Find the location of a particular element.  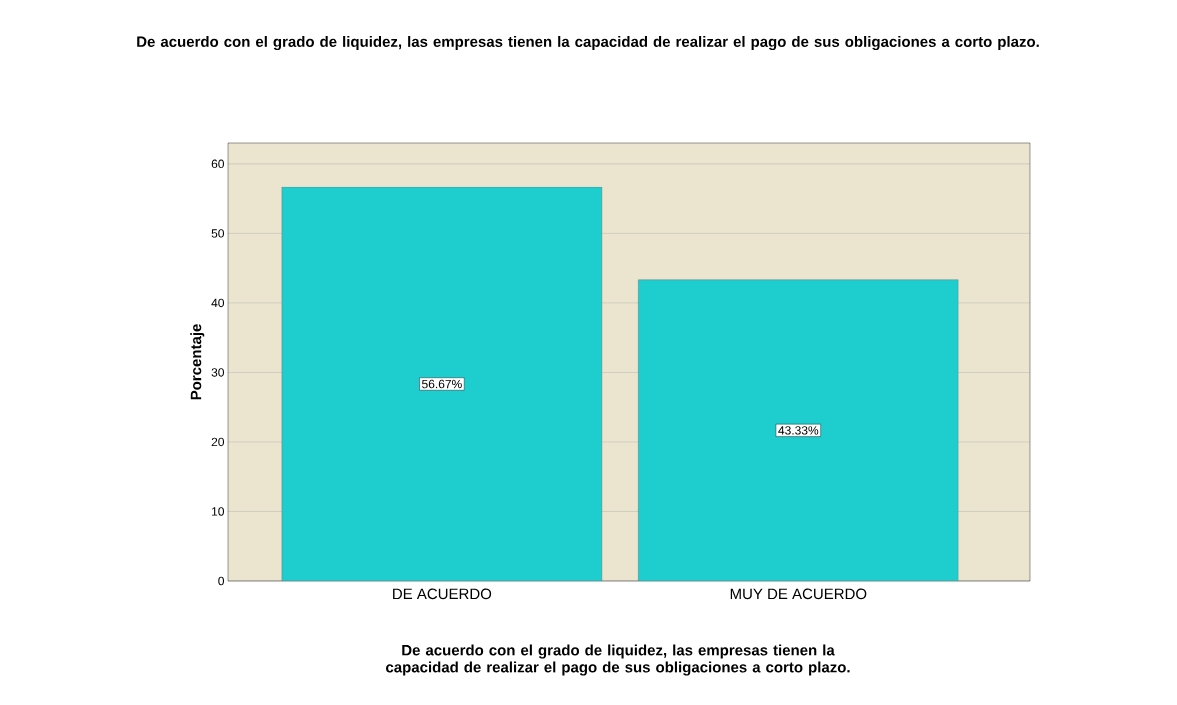

y-tick-label: 50 is located at coordinates (218, 233).